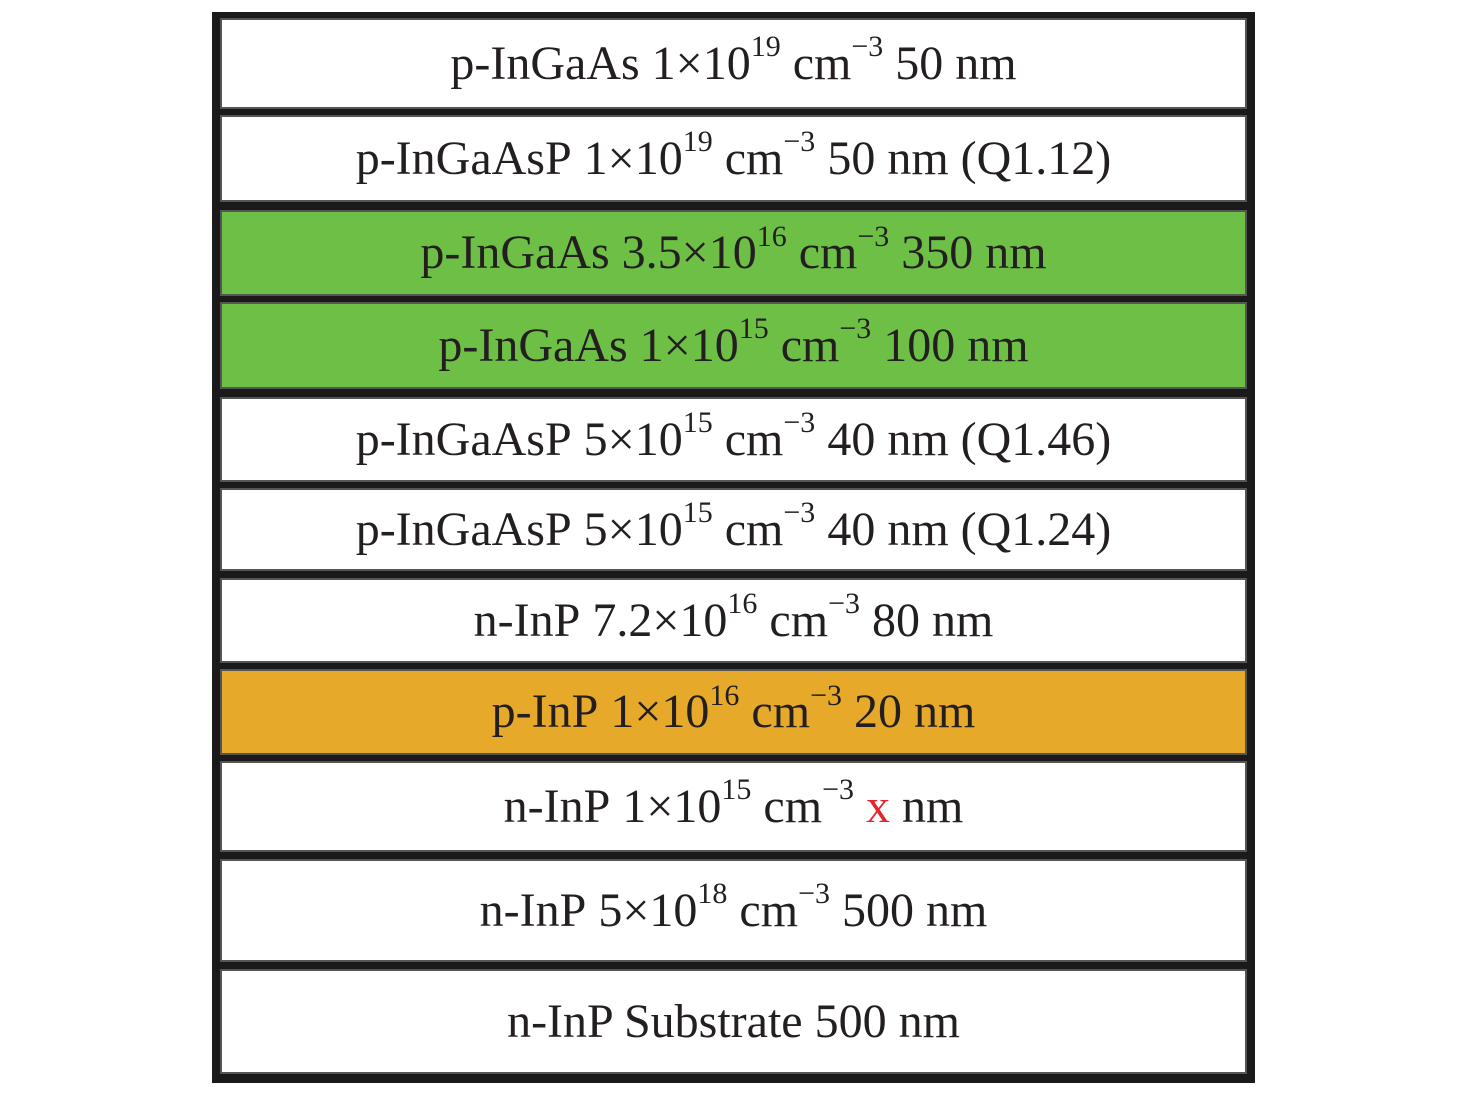 This screenshot has height=1102, width=1476. Describe the element at coordinates (914, 910) in the screenshot. I see `layer-10-thickness: 500 nm` at that location.